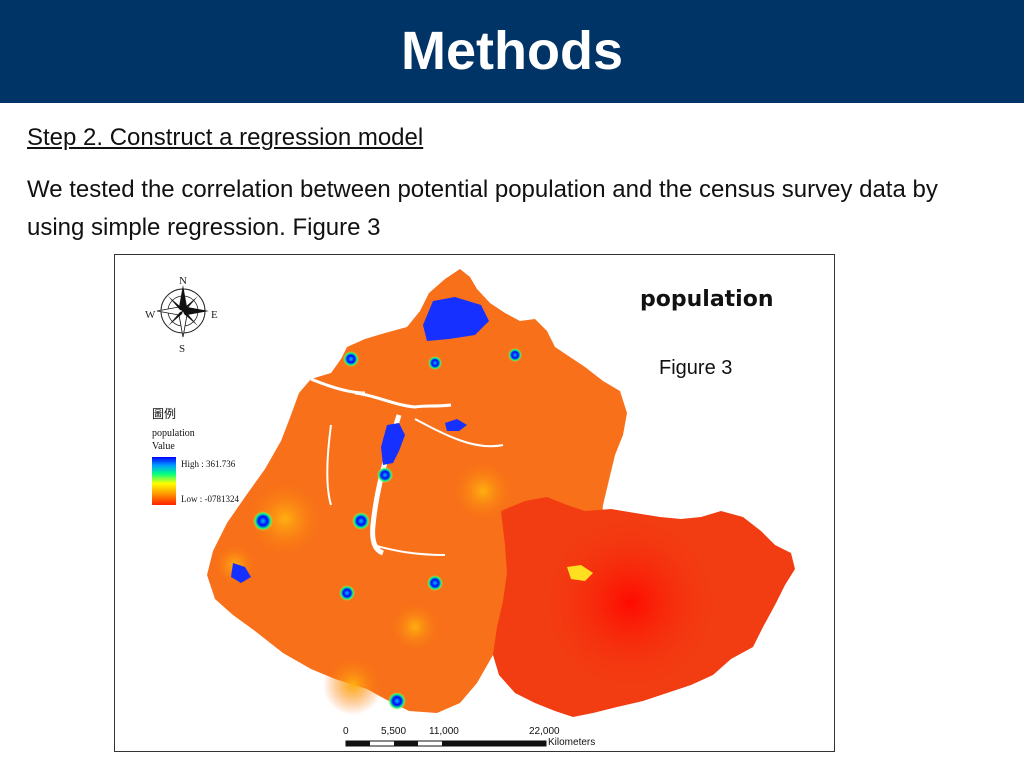 The width and height of the screenshot is (1024, 768). Describe the element at coordinates (446, 743) in the screenshot. I see `scale-bar` at that location.